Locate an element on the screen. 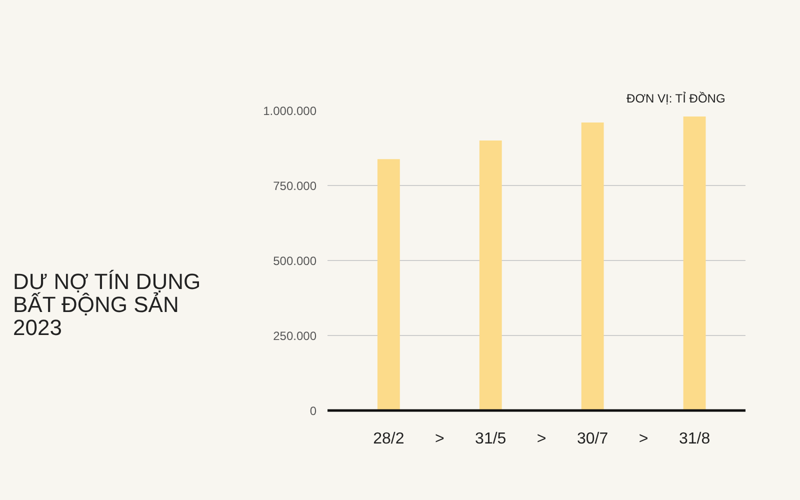  y-tick-label: 750.000 is located at coordinates (295, 186).